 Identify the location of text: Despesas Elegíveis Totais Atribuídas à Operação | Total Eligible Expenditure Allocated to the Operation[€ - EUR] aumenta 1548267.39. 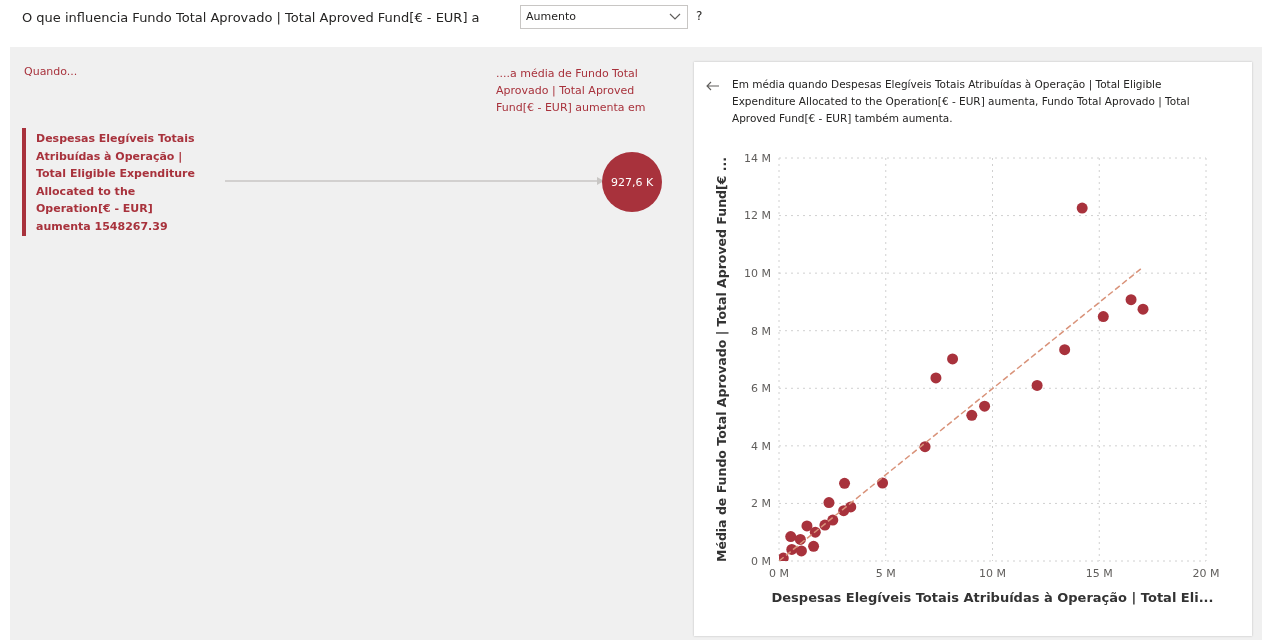
(116, 183).